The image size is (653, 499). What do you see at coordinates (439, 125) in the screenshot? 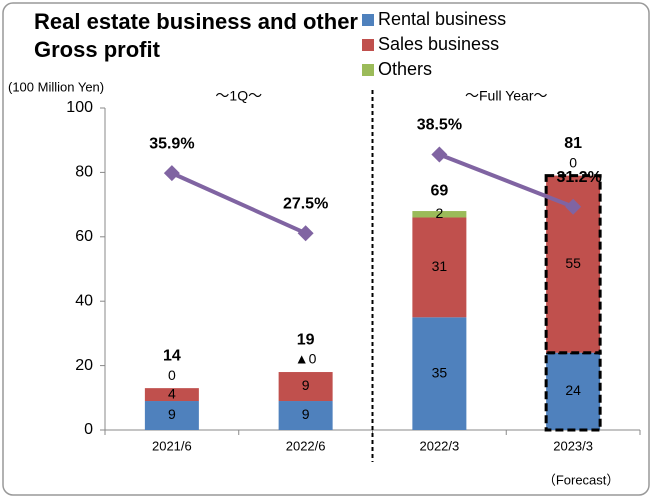
I see `line-label: 38.5%` at bounding box center [439, 125].